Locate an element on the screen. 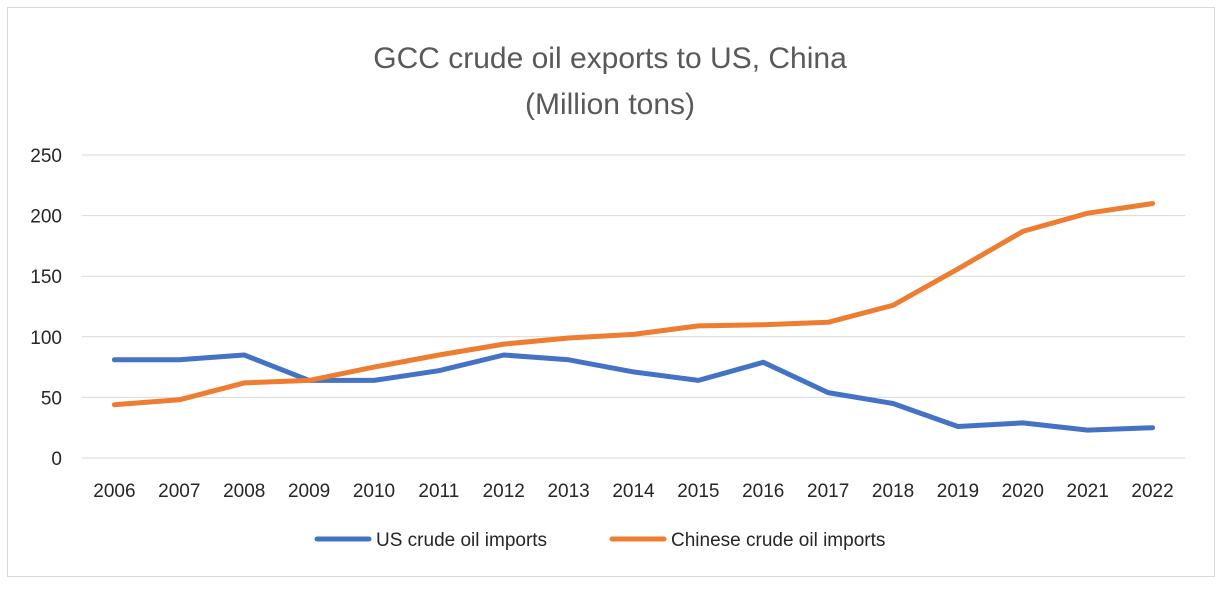  x-tick-label: 2017 is located at coordinates (828, 491).